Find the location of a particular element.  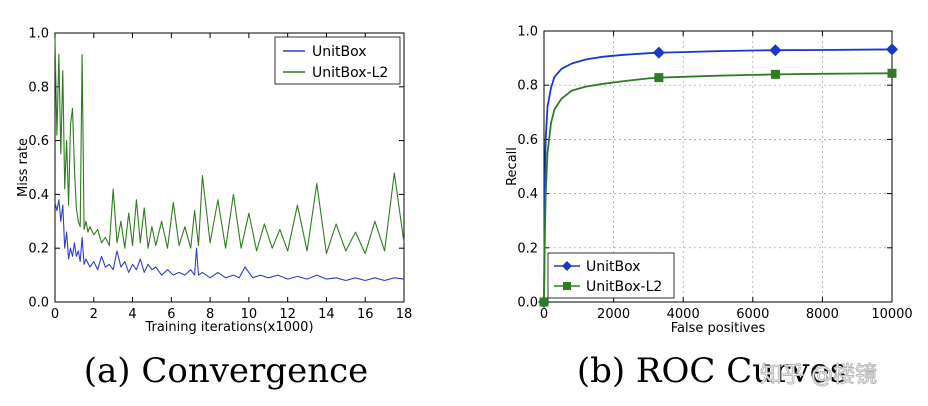

y-axis-label: Recall is located at coordinates (512, 166).